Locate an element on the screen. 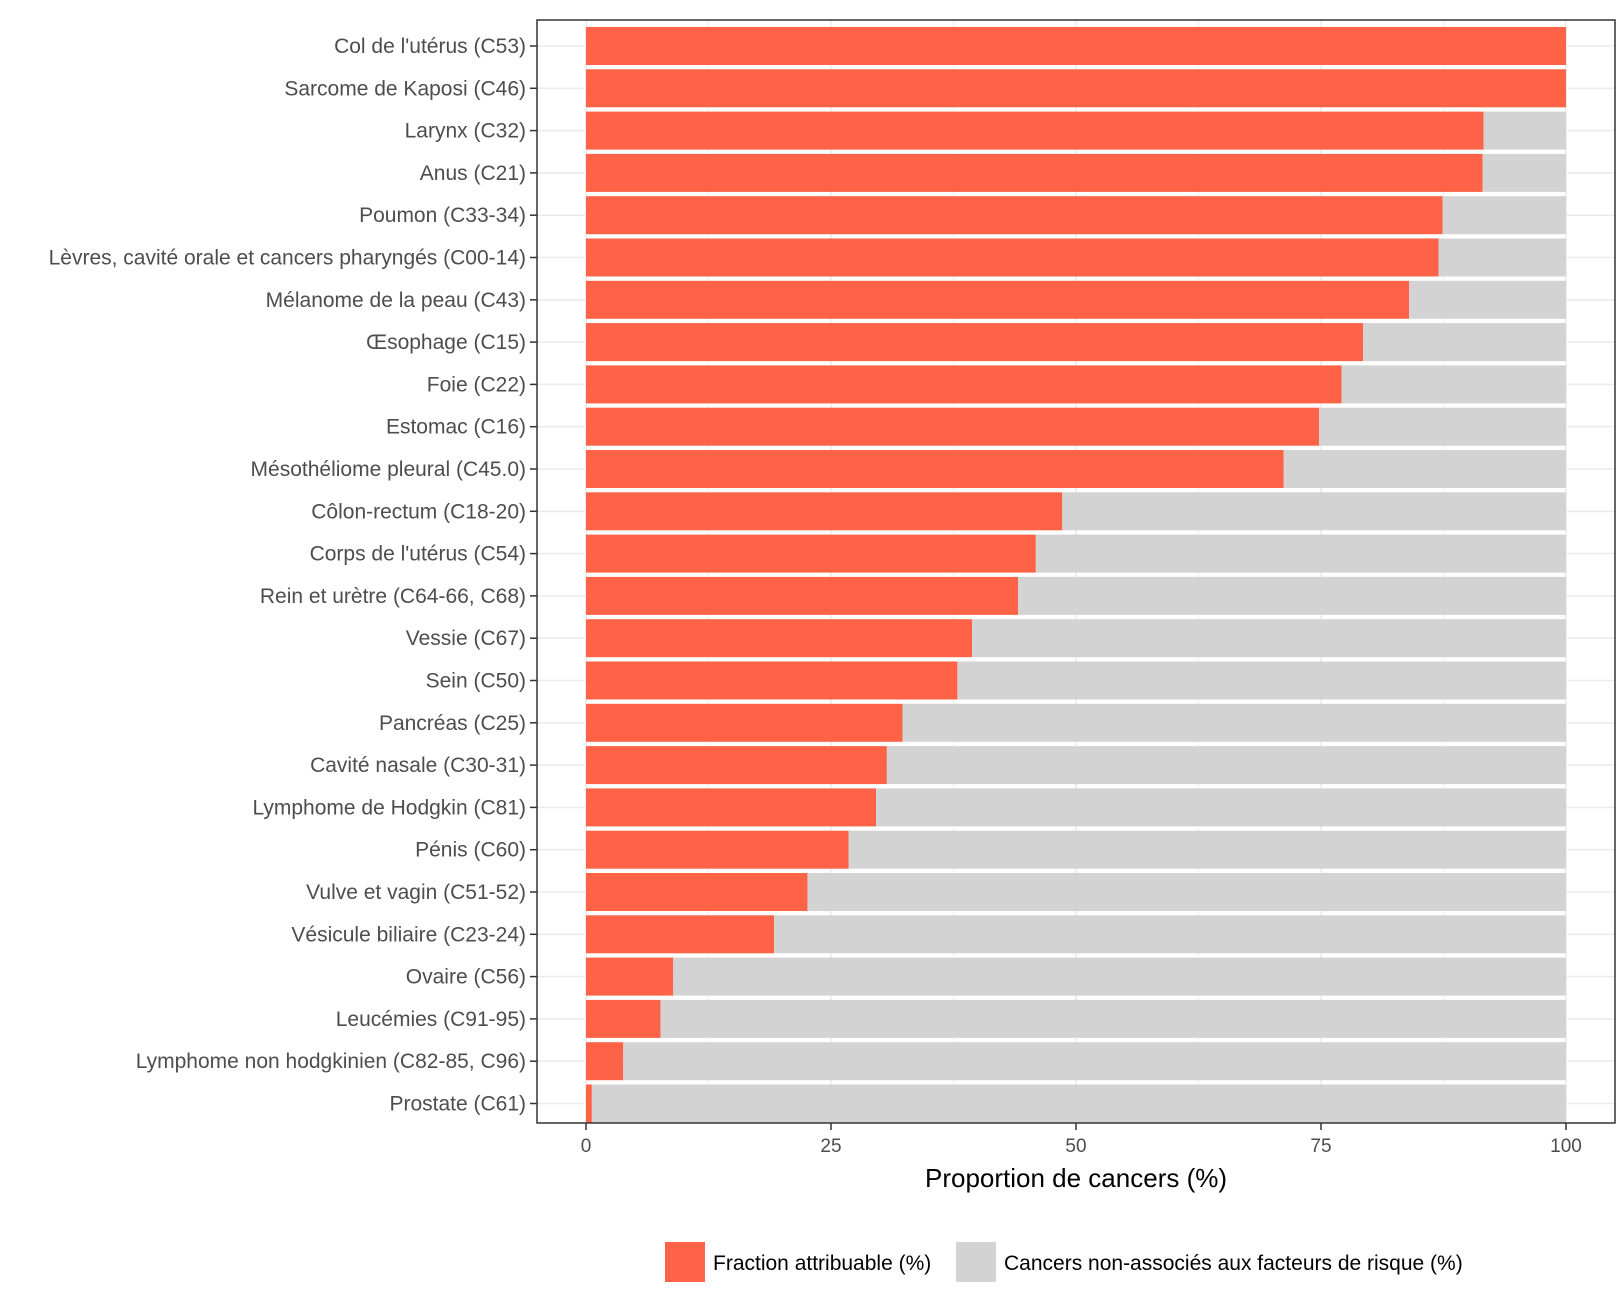 Image resolution: width=1624 pixels, height=1293 pixels. x-tick-label: 25 is located at coordinates (830, 1146).